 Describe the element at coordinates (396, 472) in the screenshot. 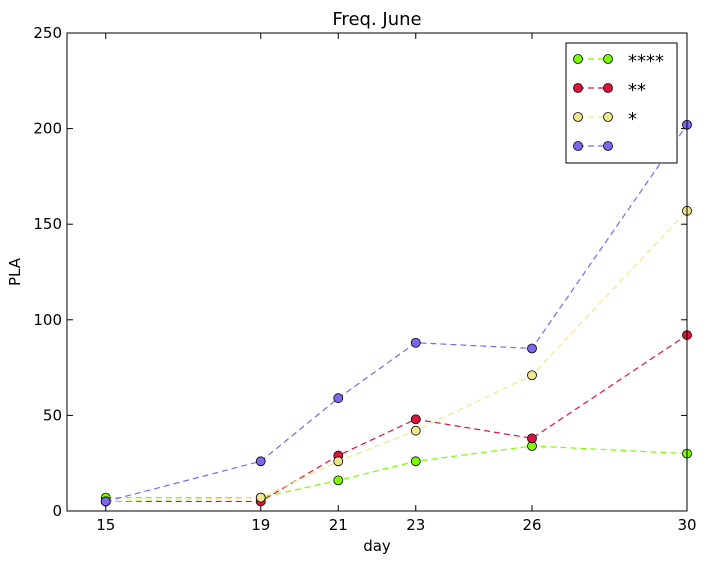

I see `series-line` at that location.